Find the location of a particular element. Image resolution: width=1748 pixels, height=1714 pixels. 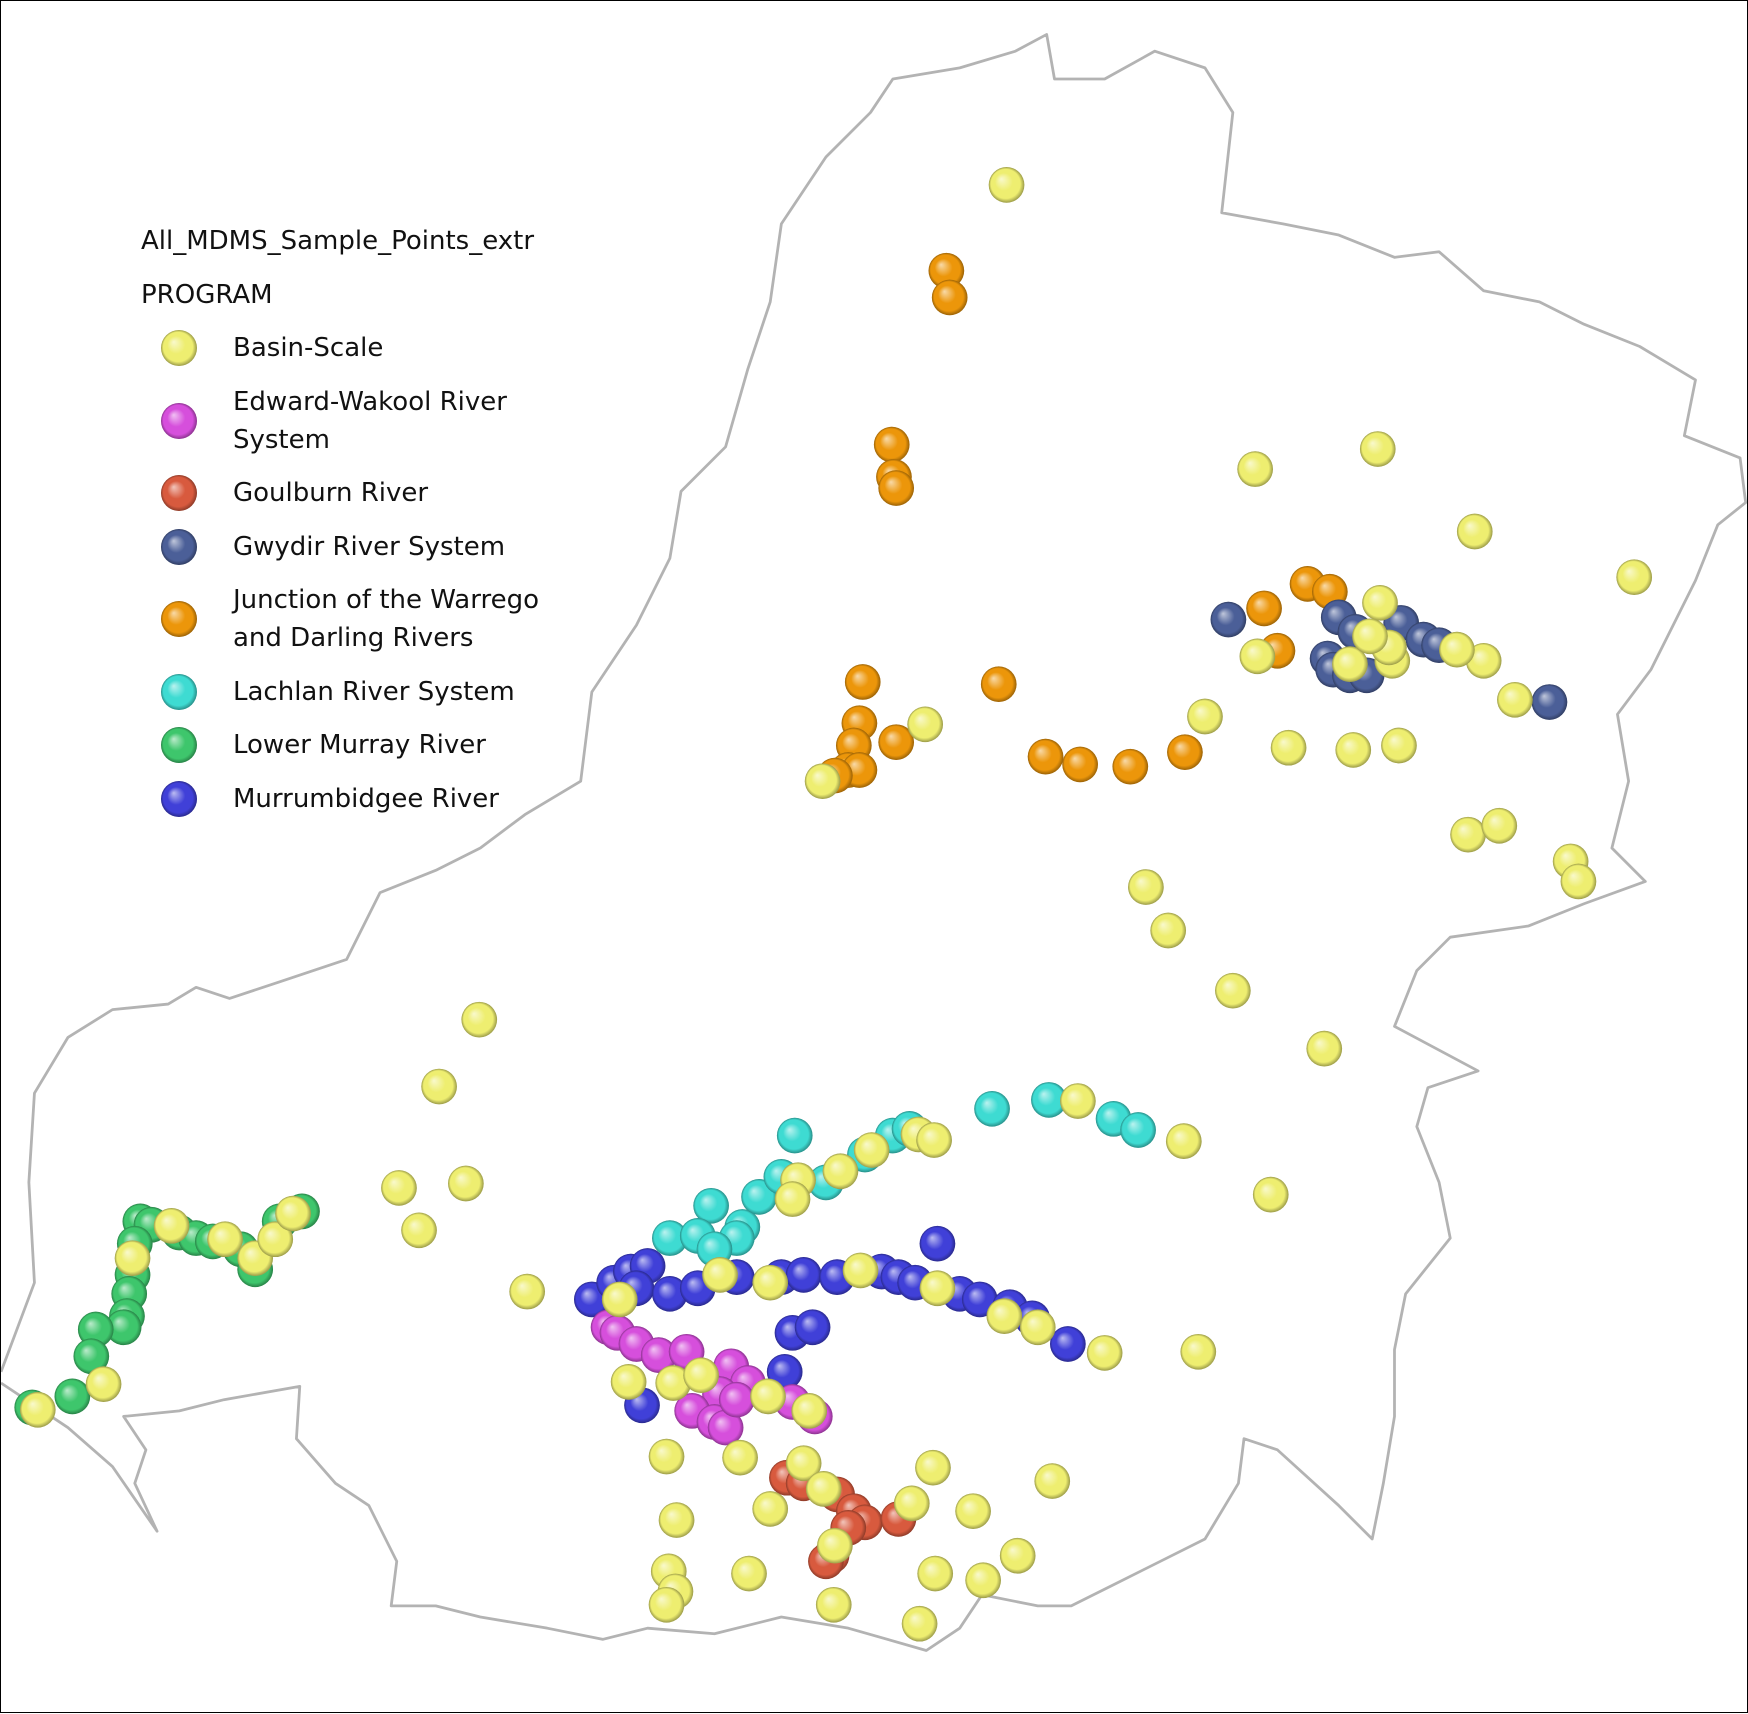

legend-item: Edward-Wakool River System is located at coordinates (367, 421).